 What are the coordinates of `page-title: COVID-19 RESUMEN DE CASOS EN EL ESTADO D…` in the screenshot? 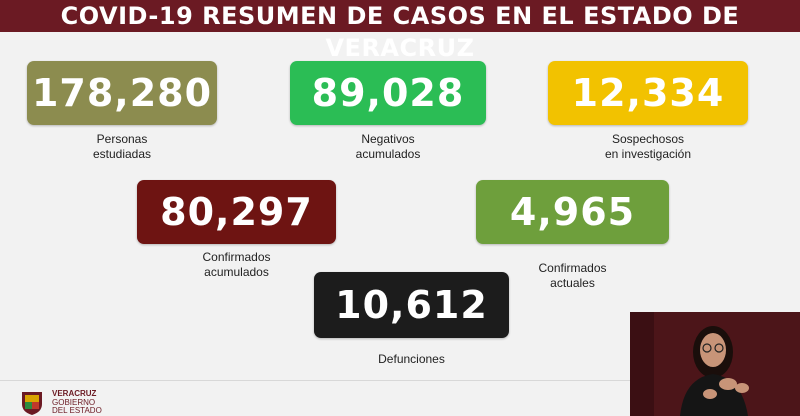 It's located at (400, 31).